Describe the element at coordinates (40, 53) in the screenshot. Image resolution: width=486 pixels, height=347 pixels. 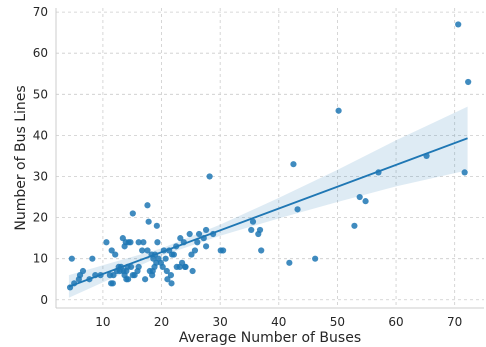
I see `y-tick-label: 60` at that location.